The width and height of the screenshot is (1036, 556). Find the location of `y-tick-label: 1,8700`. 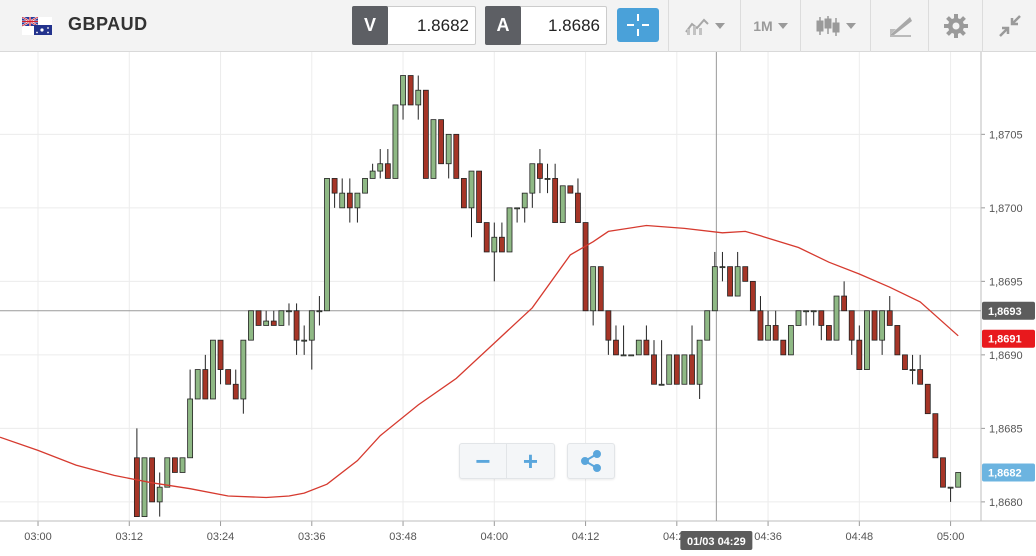

y-tick-label: 1,8700 is located at coordinates (1006, 209).